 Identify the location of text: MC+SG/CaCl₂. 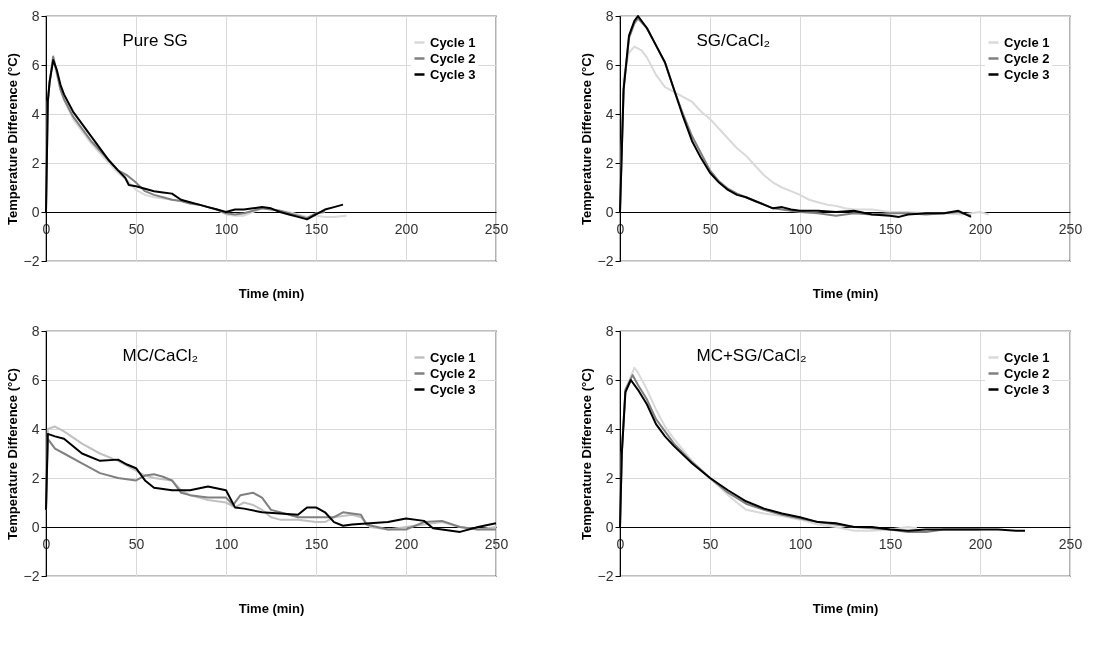
(751, 355).